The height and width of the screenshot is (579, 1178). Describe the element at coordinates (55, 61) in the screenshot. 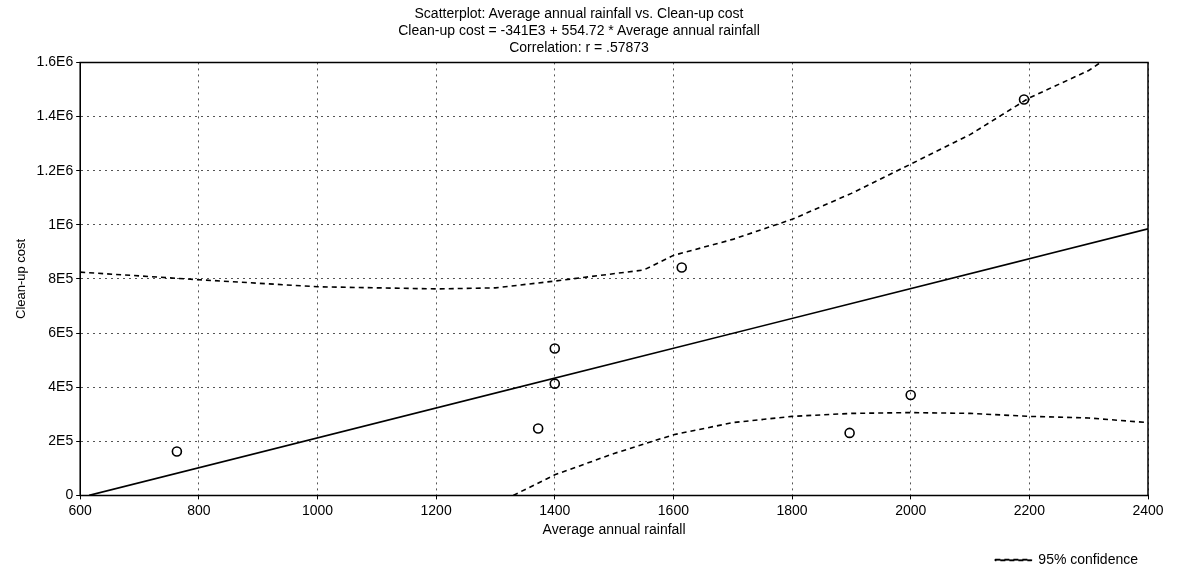

I see `y-tick-label: 1.6E6` at that location.